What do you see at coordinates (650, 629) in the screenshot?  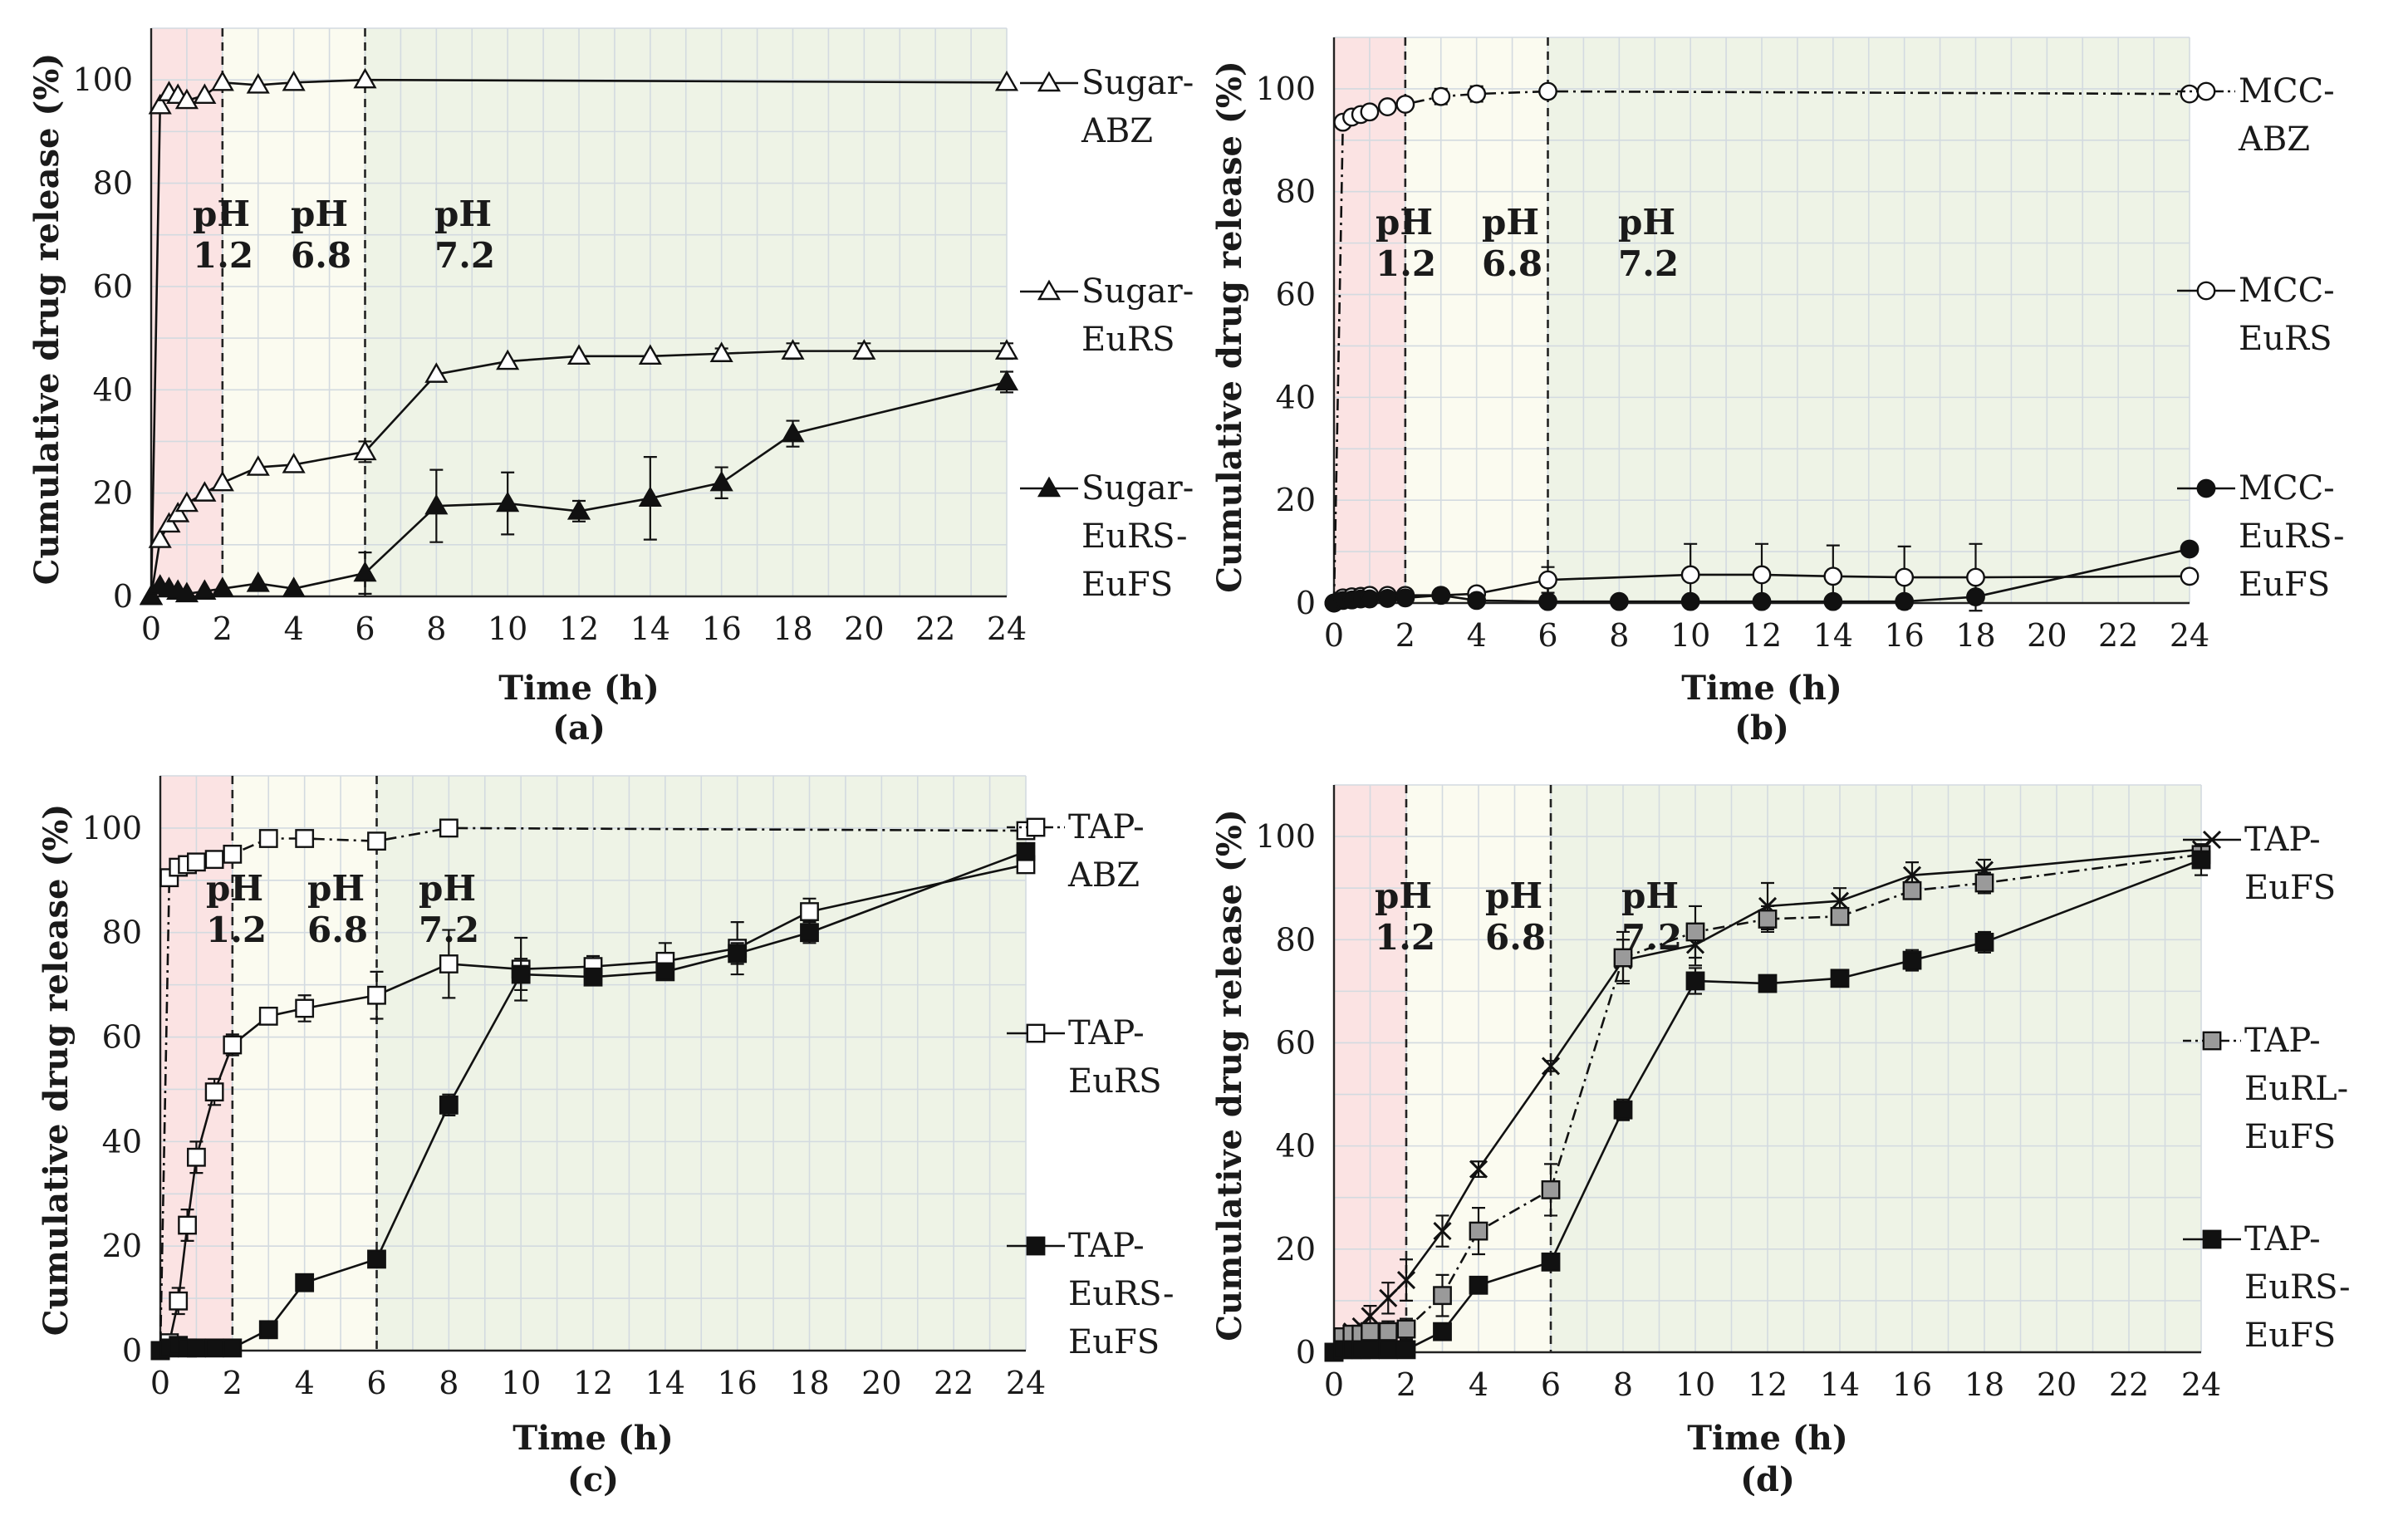 I see `x-tick-label: 14` at bounding box center [650, 629].